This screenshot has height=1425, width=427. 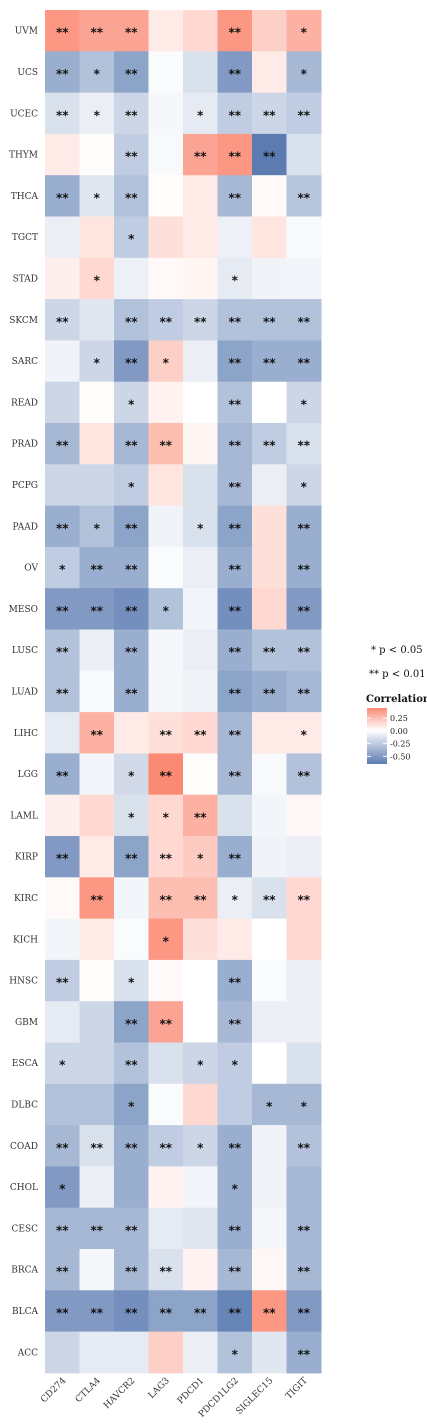 I want to click on heatmap-cell-brca-pdcd1, so click(x=200, y=1270).